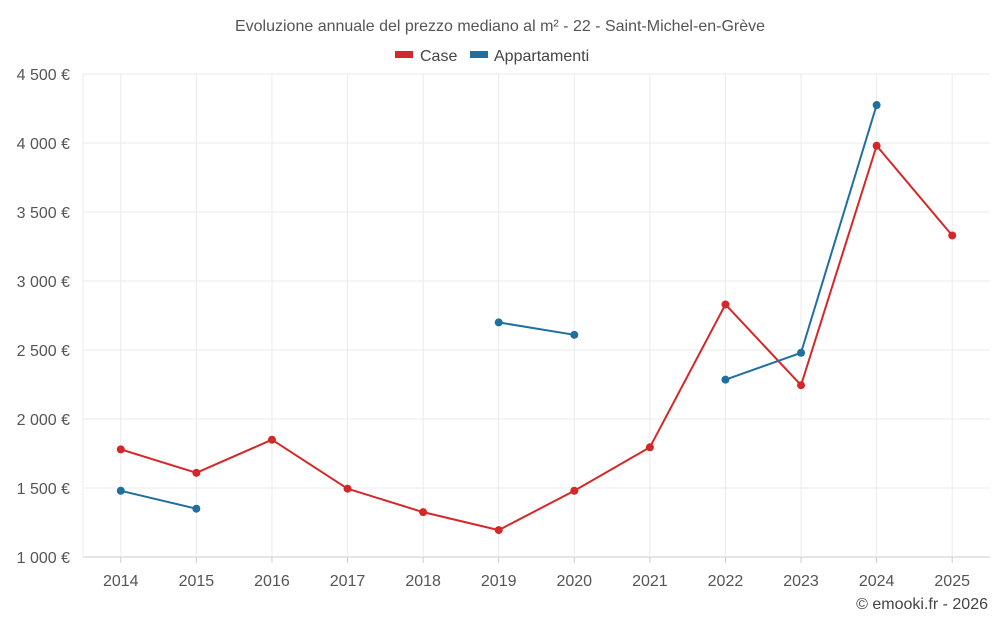 The image size is (1000, 625). I want to click on x-tick-label: 2016, so click(272, 581).